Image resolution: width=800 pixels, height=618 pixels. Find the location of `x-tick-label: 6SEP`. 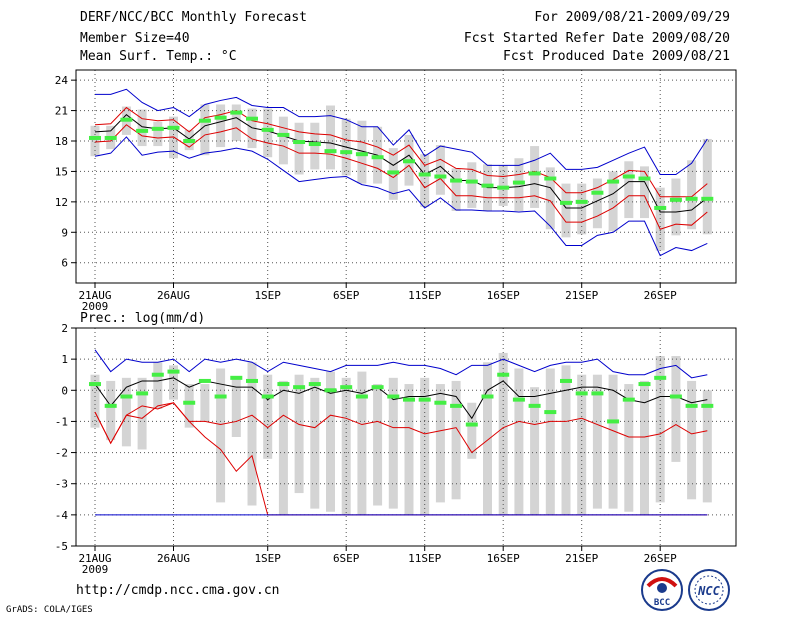

x-tick-label: 6SEP is located at coordinates (346, 295).